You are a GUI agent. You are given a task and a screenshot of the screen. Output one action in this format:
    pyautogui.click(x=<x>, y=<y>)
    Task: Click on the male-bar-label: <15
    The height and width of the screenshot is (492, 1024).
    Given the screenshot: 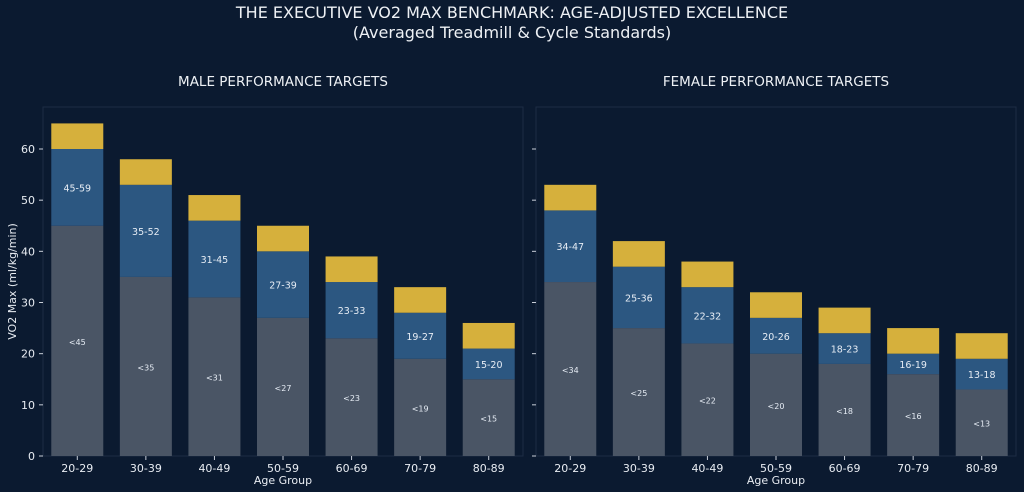 What is the action you would take?
    pyautogui.click(x=488, y=419)
    